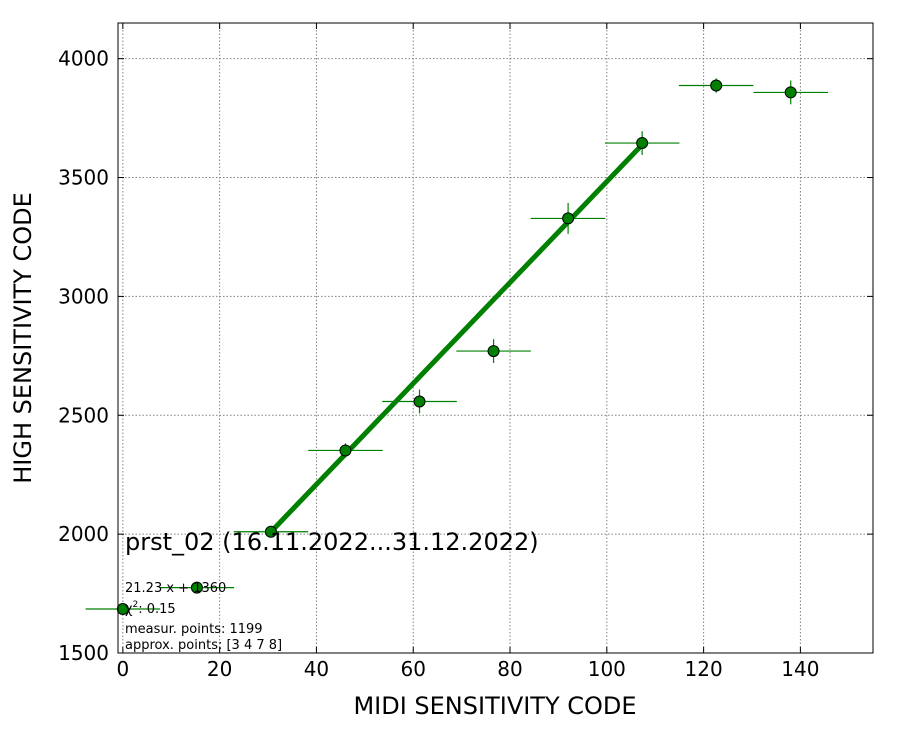  Describe the element at coordinates (129, 609) in the screenshot. I see `annotation-chi2-symbol: χ` at that location.